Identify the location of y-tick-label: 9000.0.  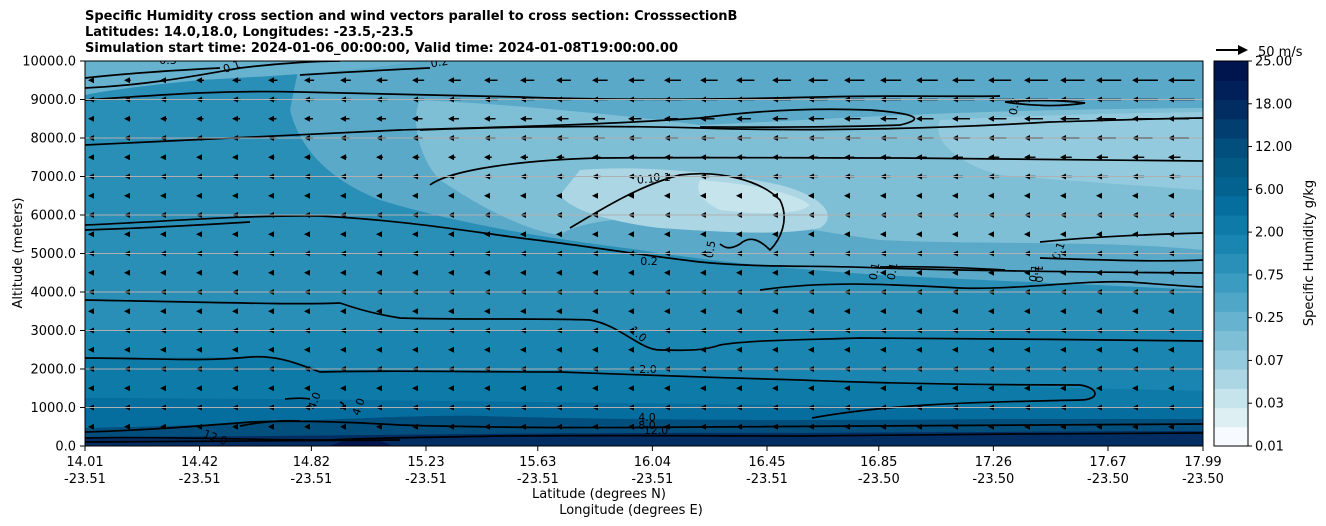
(54, 100).